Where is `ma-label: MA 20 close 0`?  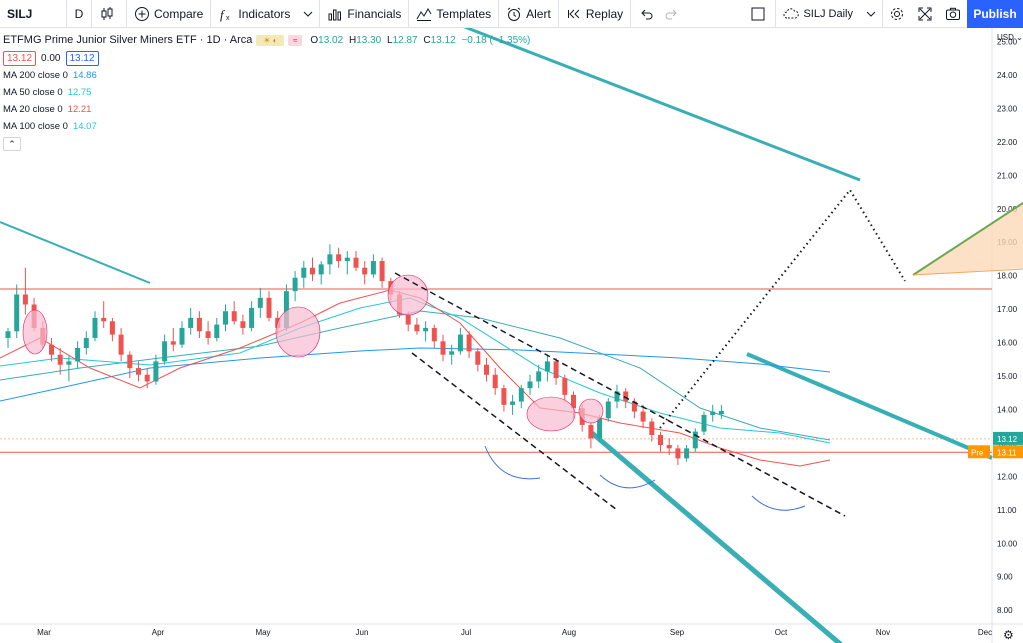 ma-label: MA 20 close 0 is located at coordinates (33, 109).